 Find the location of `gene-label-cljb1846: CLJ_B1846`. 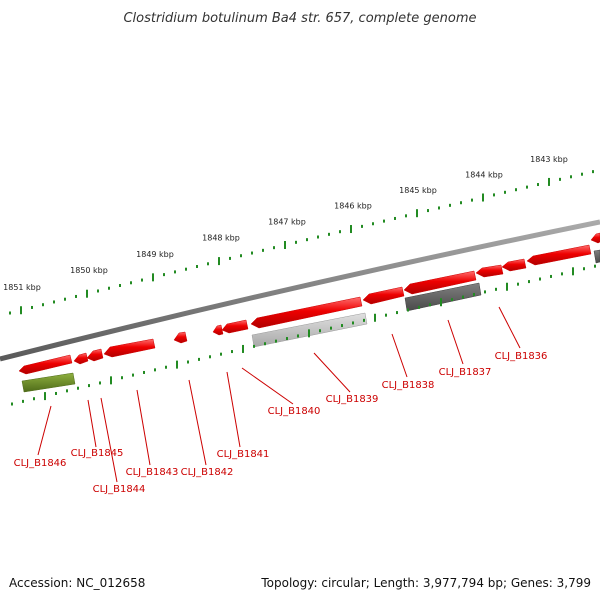

gene-label-cljb1846: CLJ_B1846 is located at coordinates (40, 463).